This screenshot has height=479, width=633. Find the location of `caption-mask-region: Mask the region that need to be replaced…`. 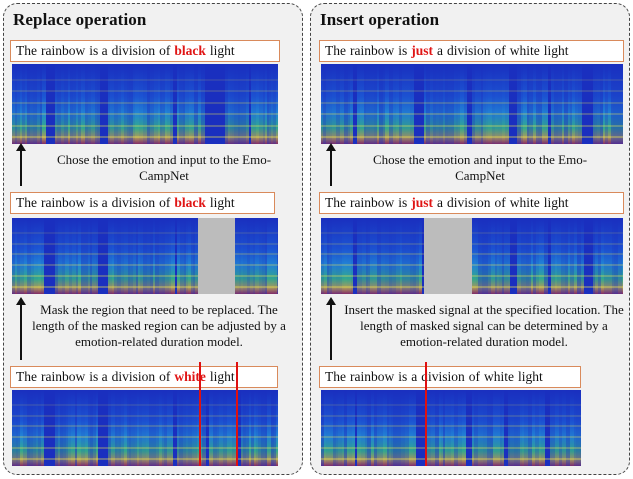

caption-mask-region: Mask the region that need to be replaced… is located at coordinates (159, 325).